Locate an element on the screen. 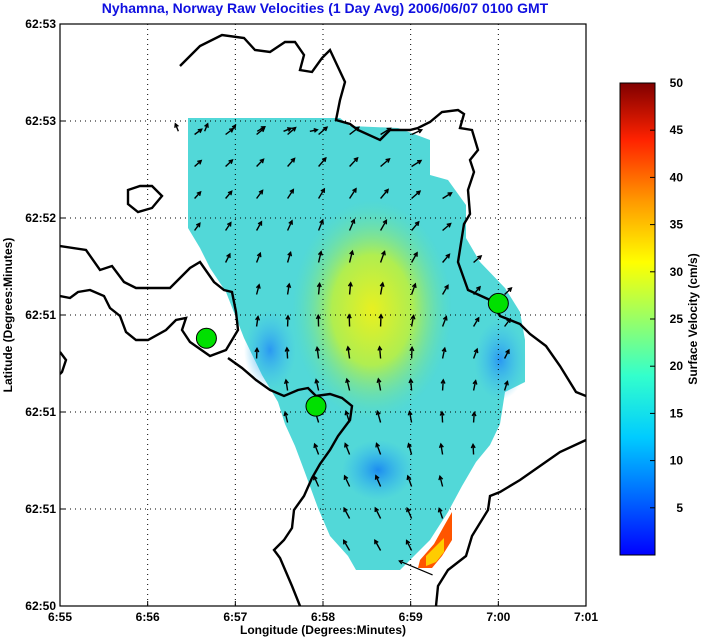 Image resolution: width=702 pixels, height=639 pixels. colorbar-tick-label: 40 is located at coordinates (677, 177).